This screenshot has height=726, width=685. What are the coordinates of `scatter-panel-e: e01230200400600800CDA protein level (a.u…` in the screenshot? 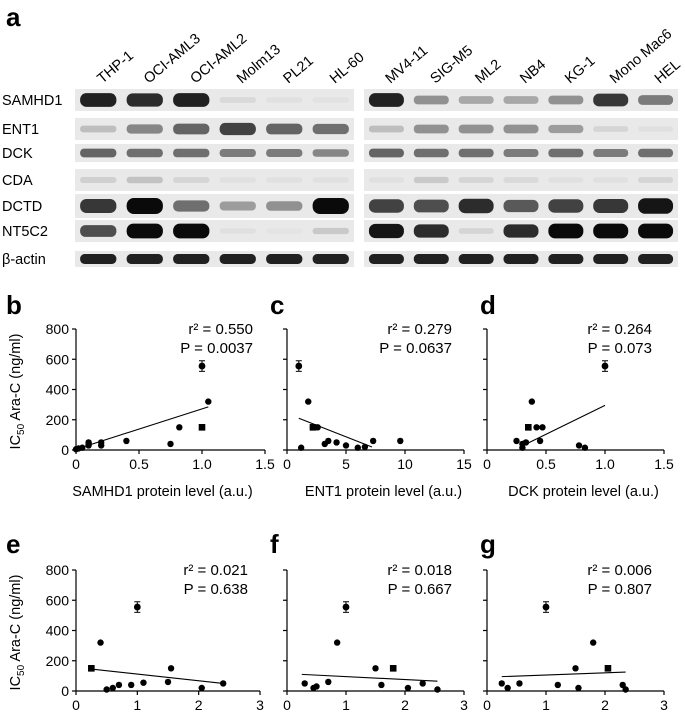 It's located at (135, 627).